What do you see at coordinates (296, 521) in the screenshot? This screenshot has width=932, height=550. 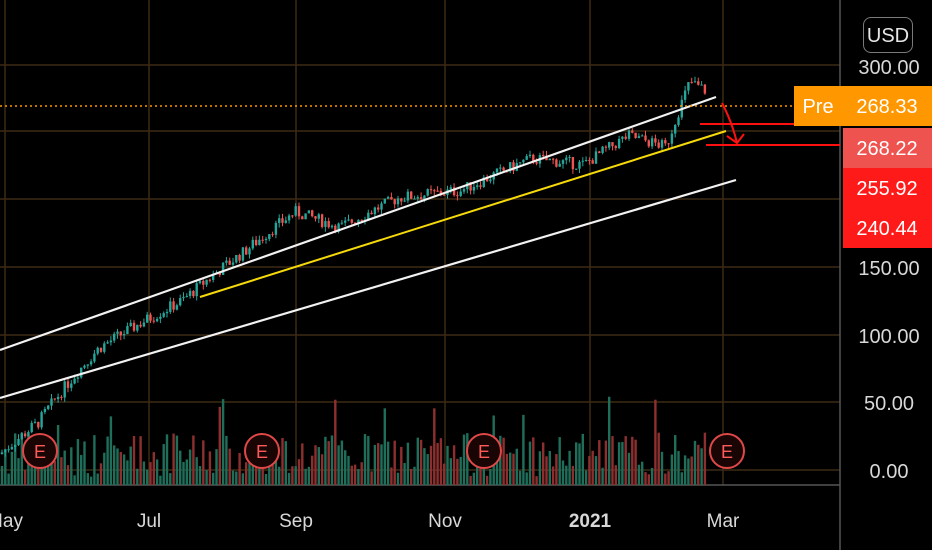 I see `time-axis-tick-label: Sep` at bounding box center [296, 521].